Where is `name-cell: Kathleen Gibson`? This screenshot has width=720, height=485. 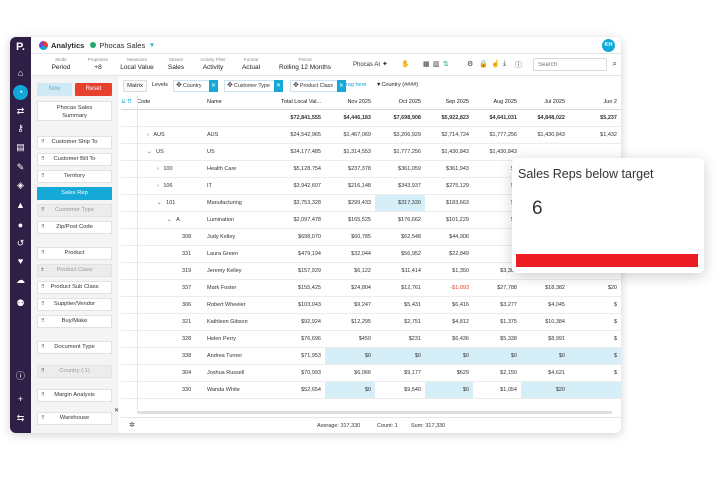
name-cell: Kathleen Gibson is located at coordinates (238, 322).